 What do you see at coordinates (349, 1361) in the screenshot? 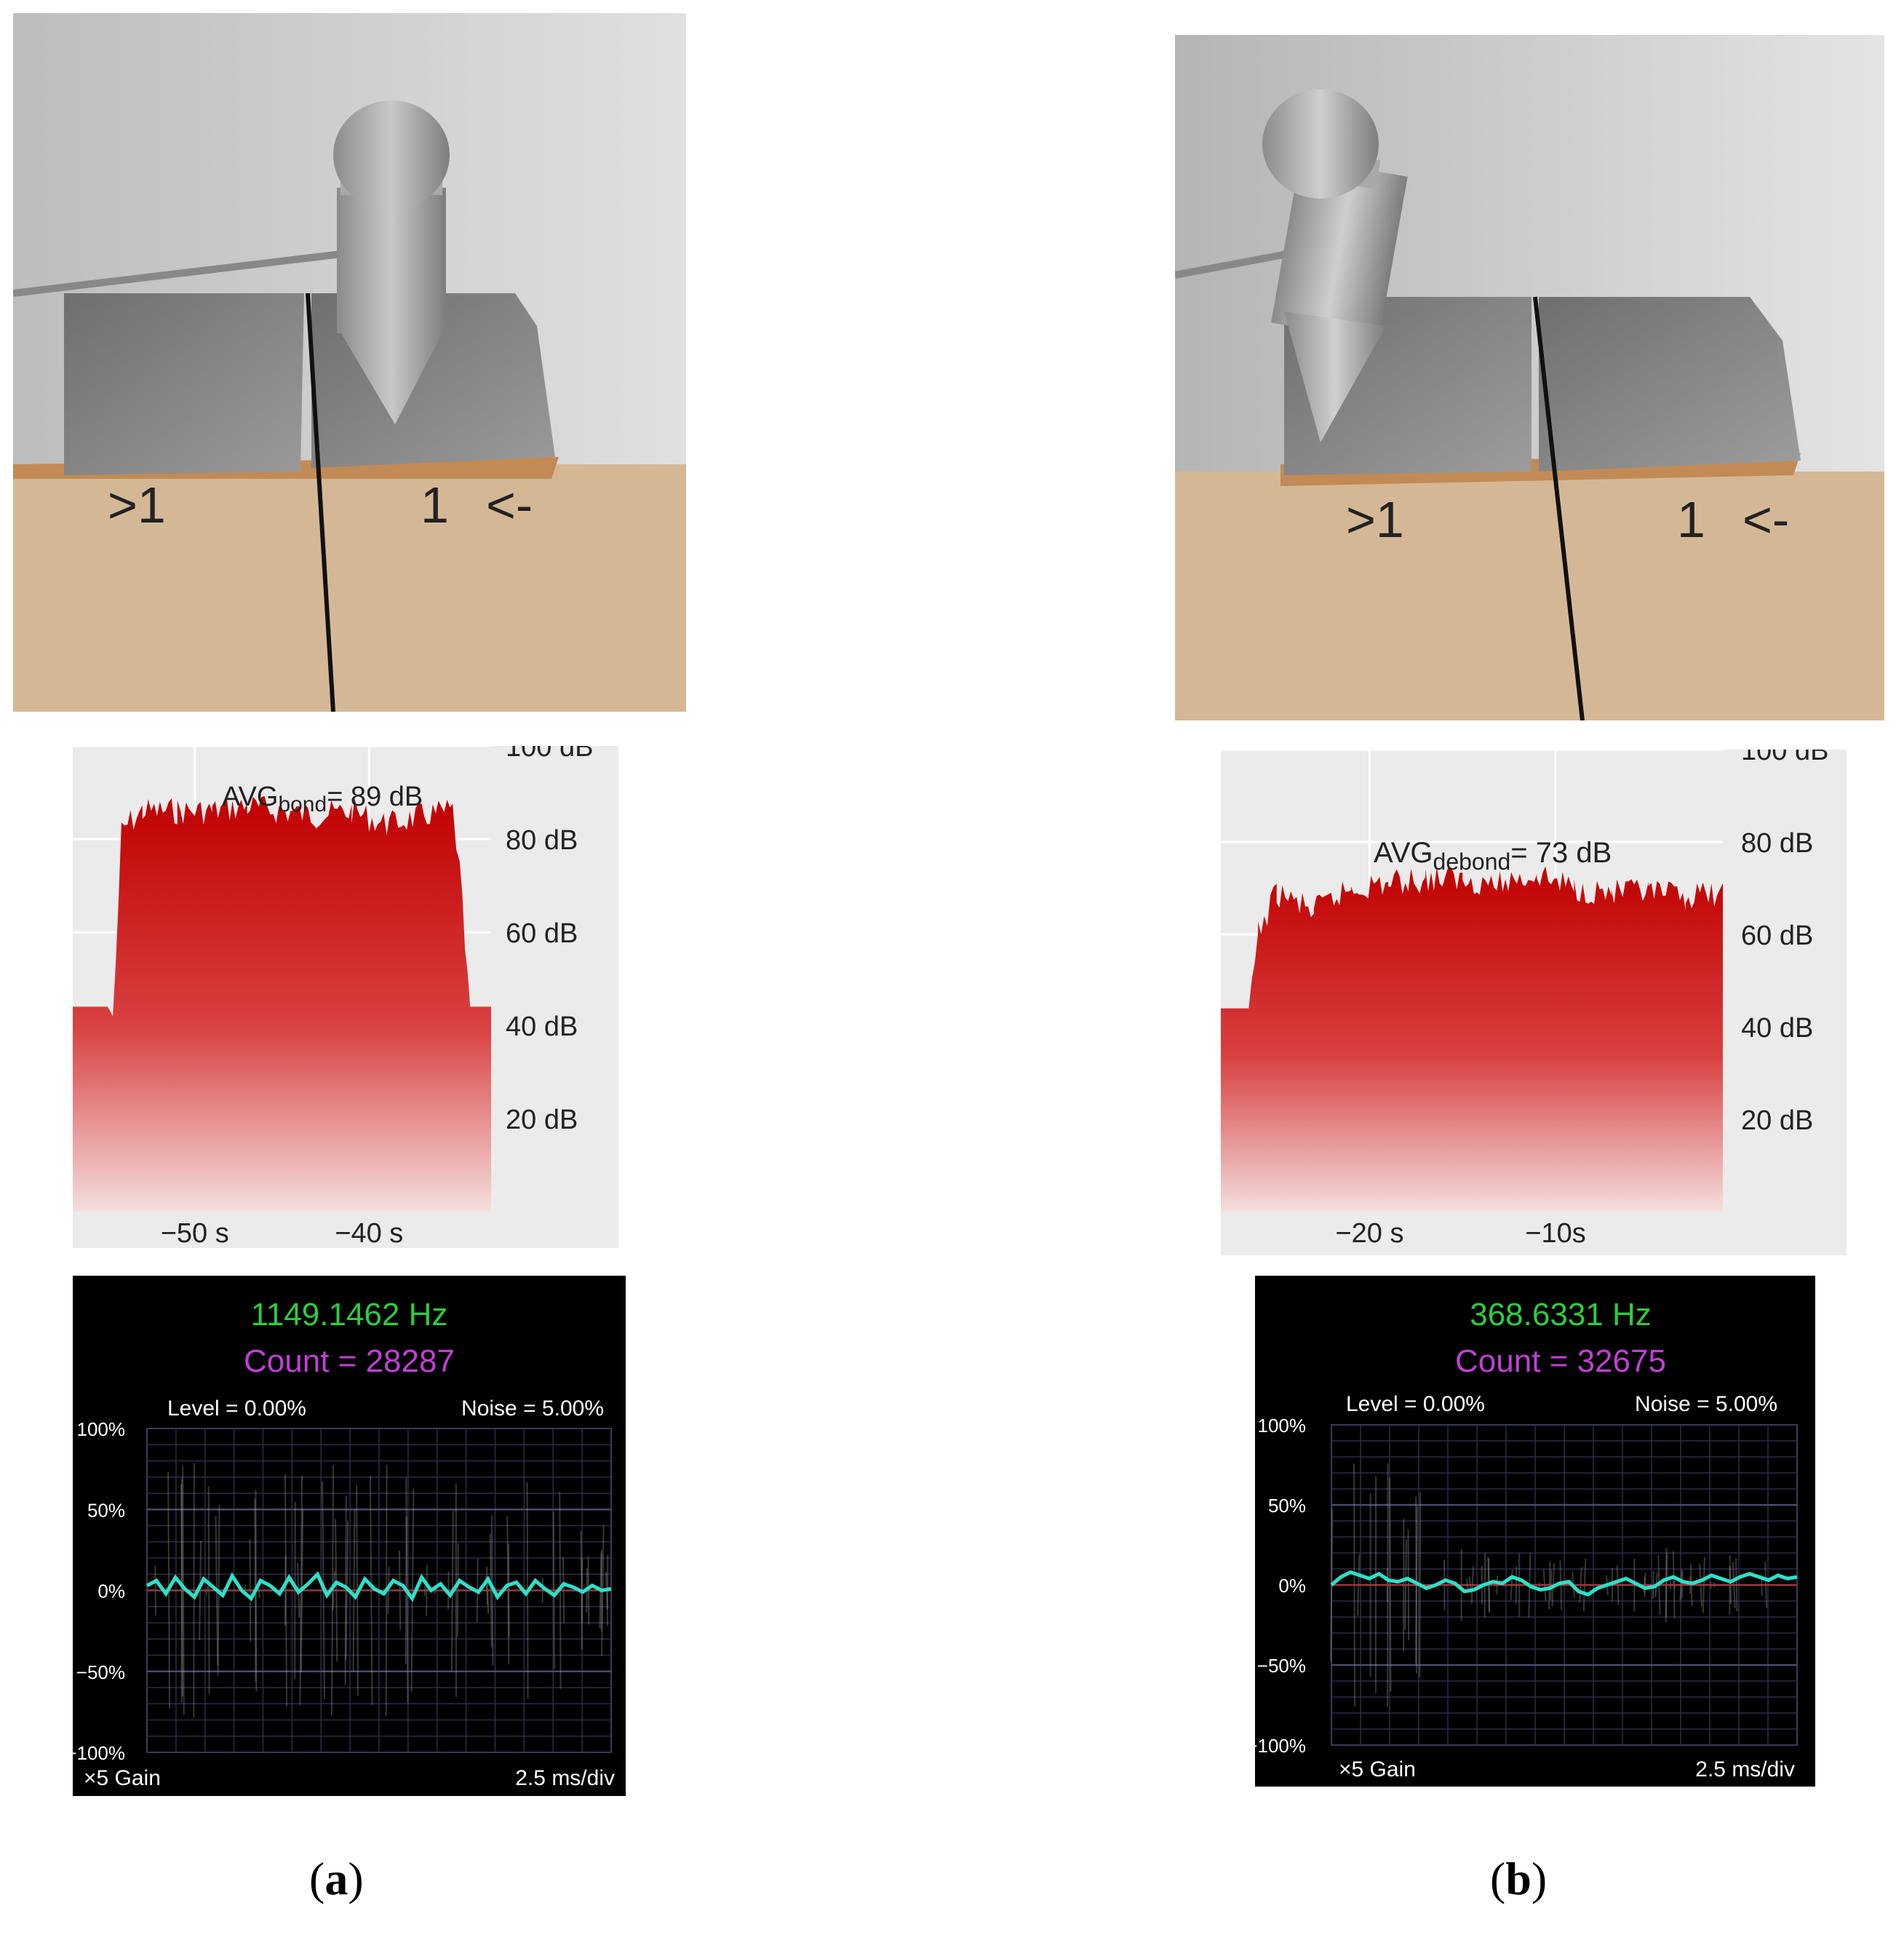
I see `count-readout: Count = 28287` at bounding box center [349, 1361].